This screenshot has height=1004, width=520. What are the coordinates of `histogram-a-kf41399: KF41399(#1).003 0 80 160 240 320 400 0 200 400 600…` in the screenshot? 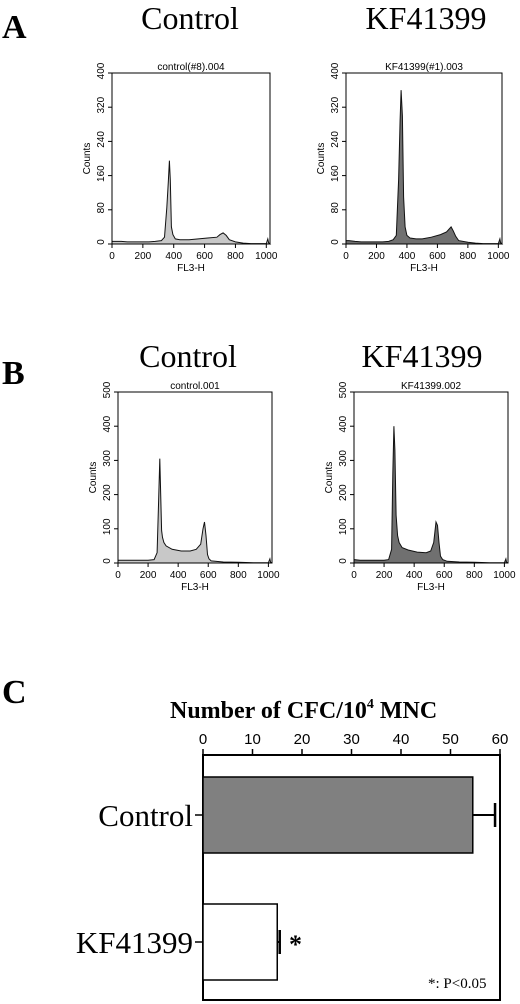 It's located at (413, 168).